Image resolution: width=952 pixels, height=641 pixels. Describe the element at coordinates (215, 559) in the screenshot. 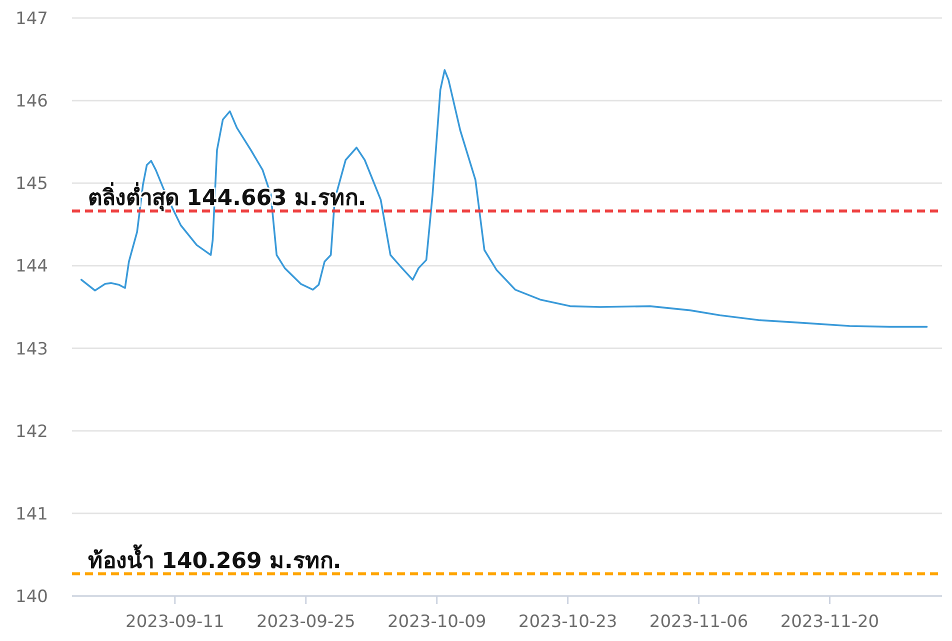

I see `ref-line-label: ท้องน้ำ 140.269 ม.รทก.` at that location.